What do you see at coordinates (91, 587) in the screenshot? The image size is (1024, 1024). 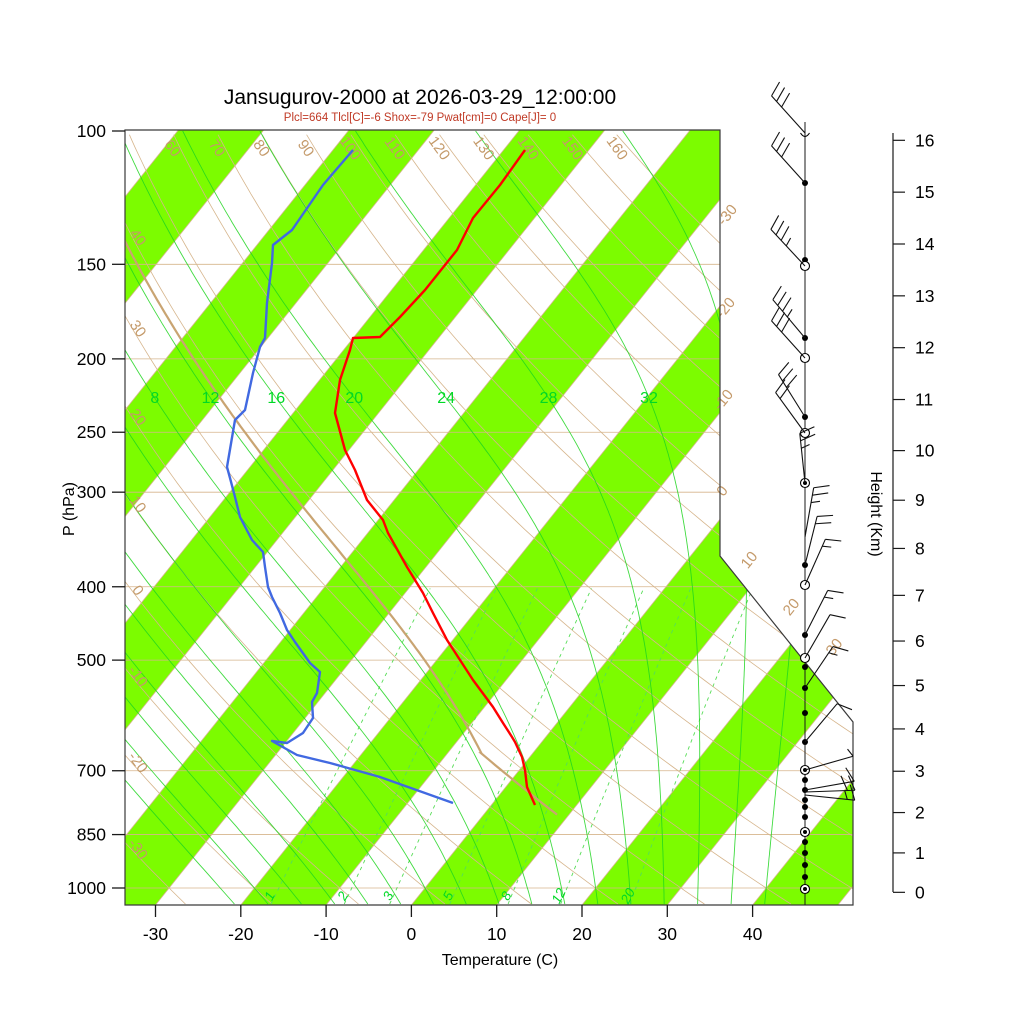 I see `svg-text: 400` at bounding box center [91, 587].